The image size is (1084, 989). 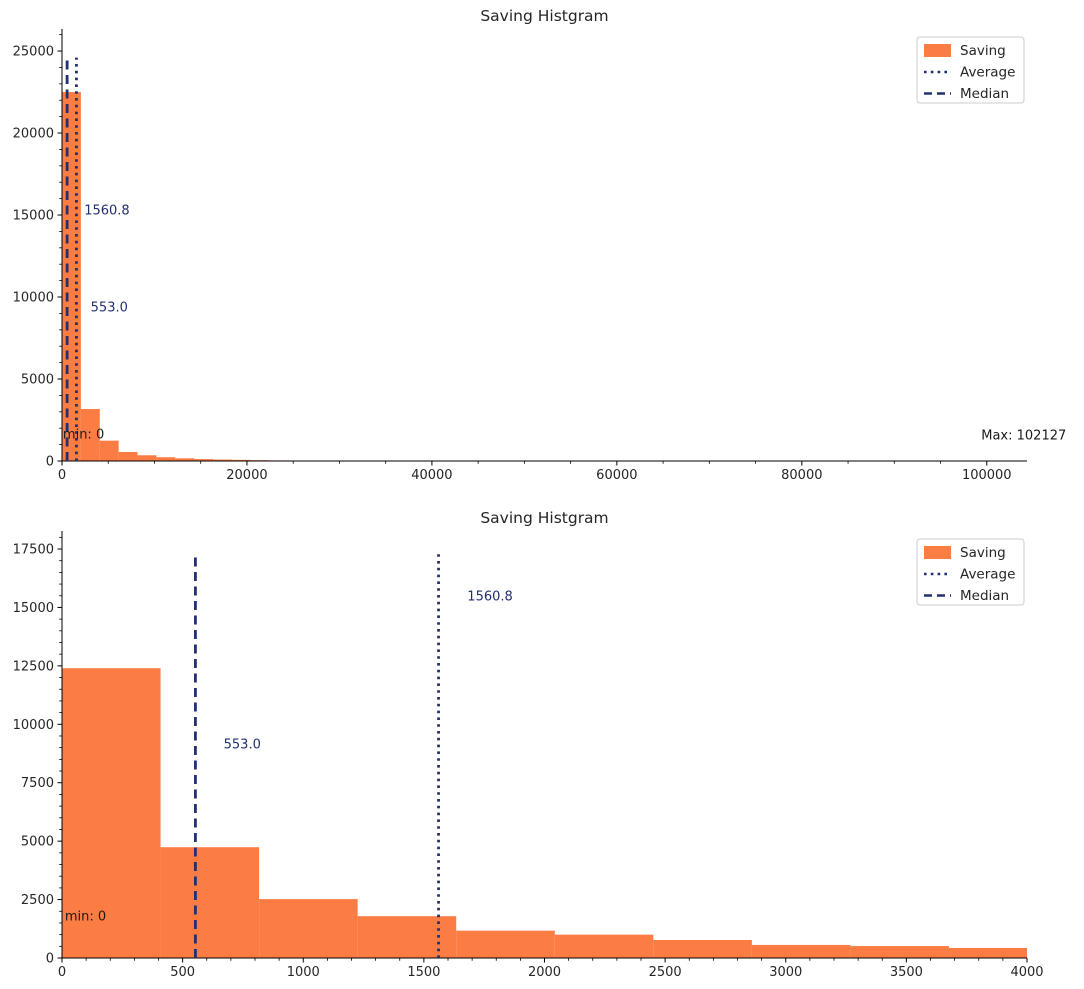 What do you see at coordinates (33, 550) in the screenshot?
I see `y-tick-label: 17500` at bounding box center [33, 550].